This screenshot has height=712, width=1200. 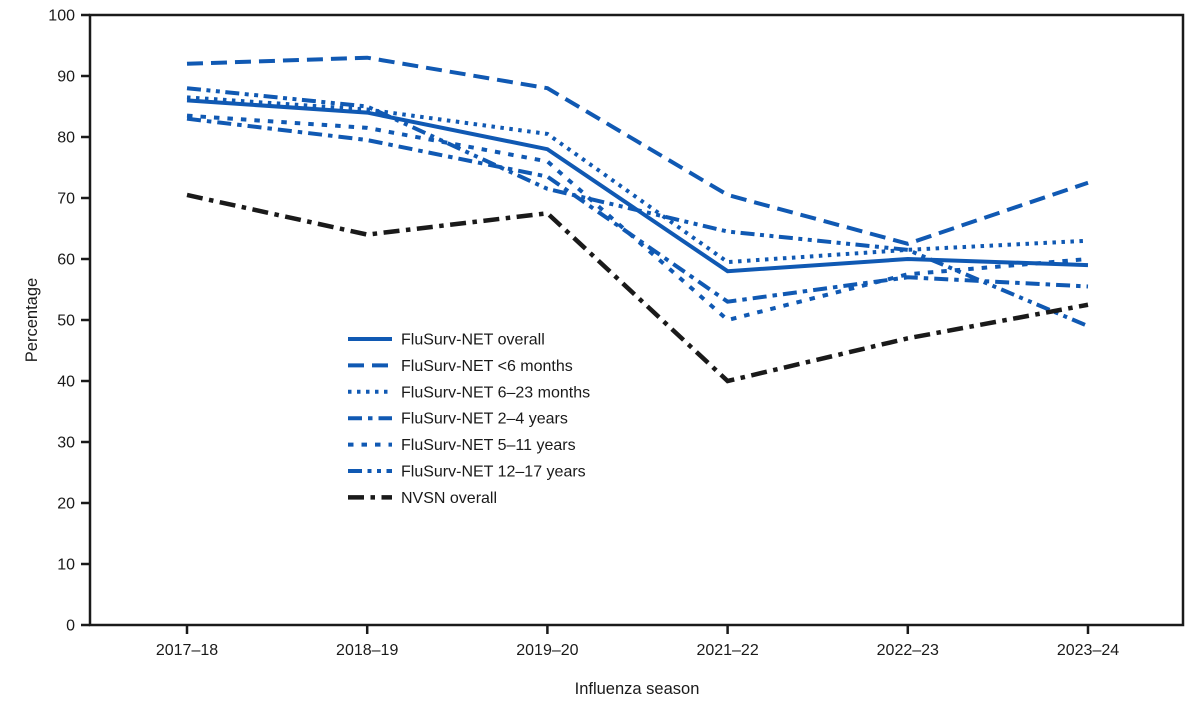 I want to click on y-tick-label: 30, so click(x=66, y=443).